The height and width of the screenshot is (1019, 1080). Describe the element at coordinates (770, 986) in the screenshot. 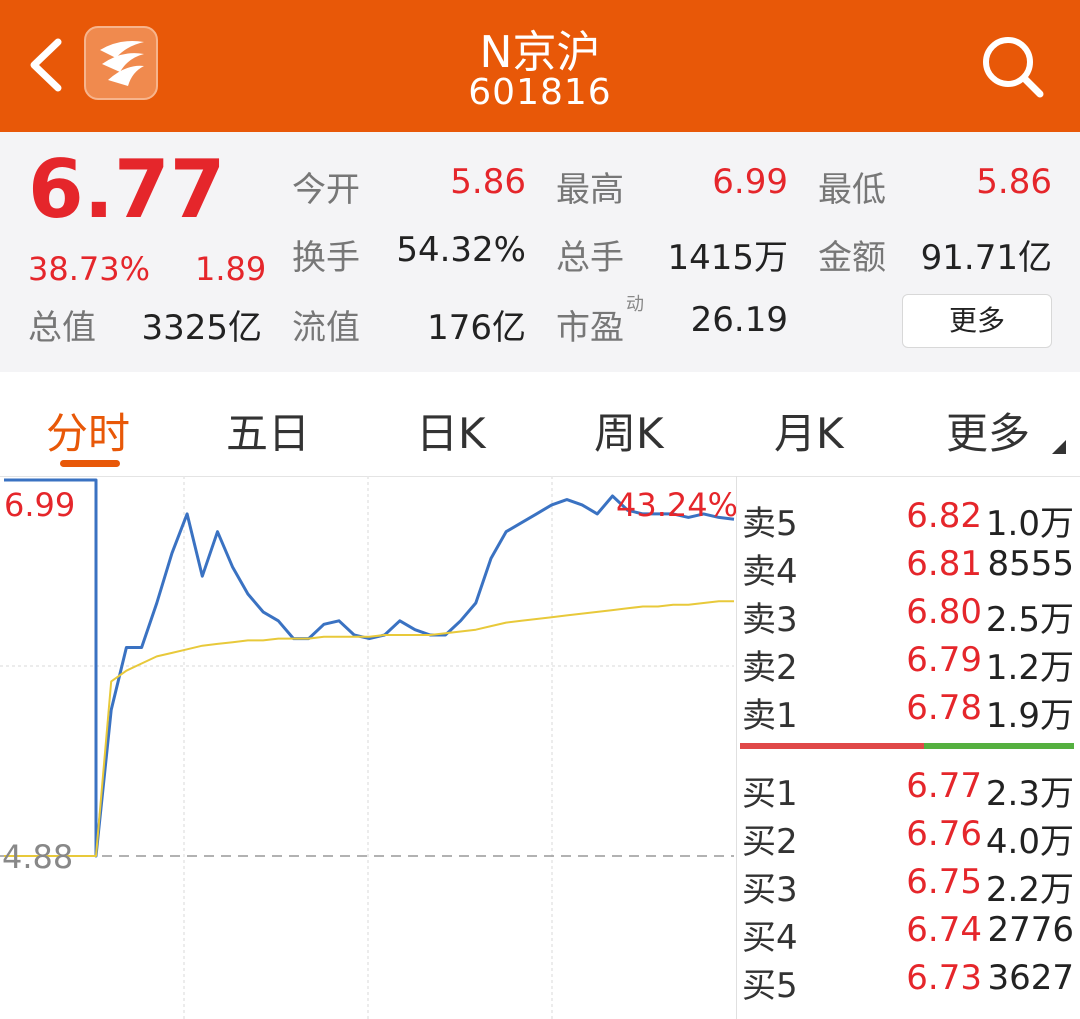

I see `bid-level-label: 买5` at that location.